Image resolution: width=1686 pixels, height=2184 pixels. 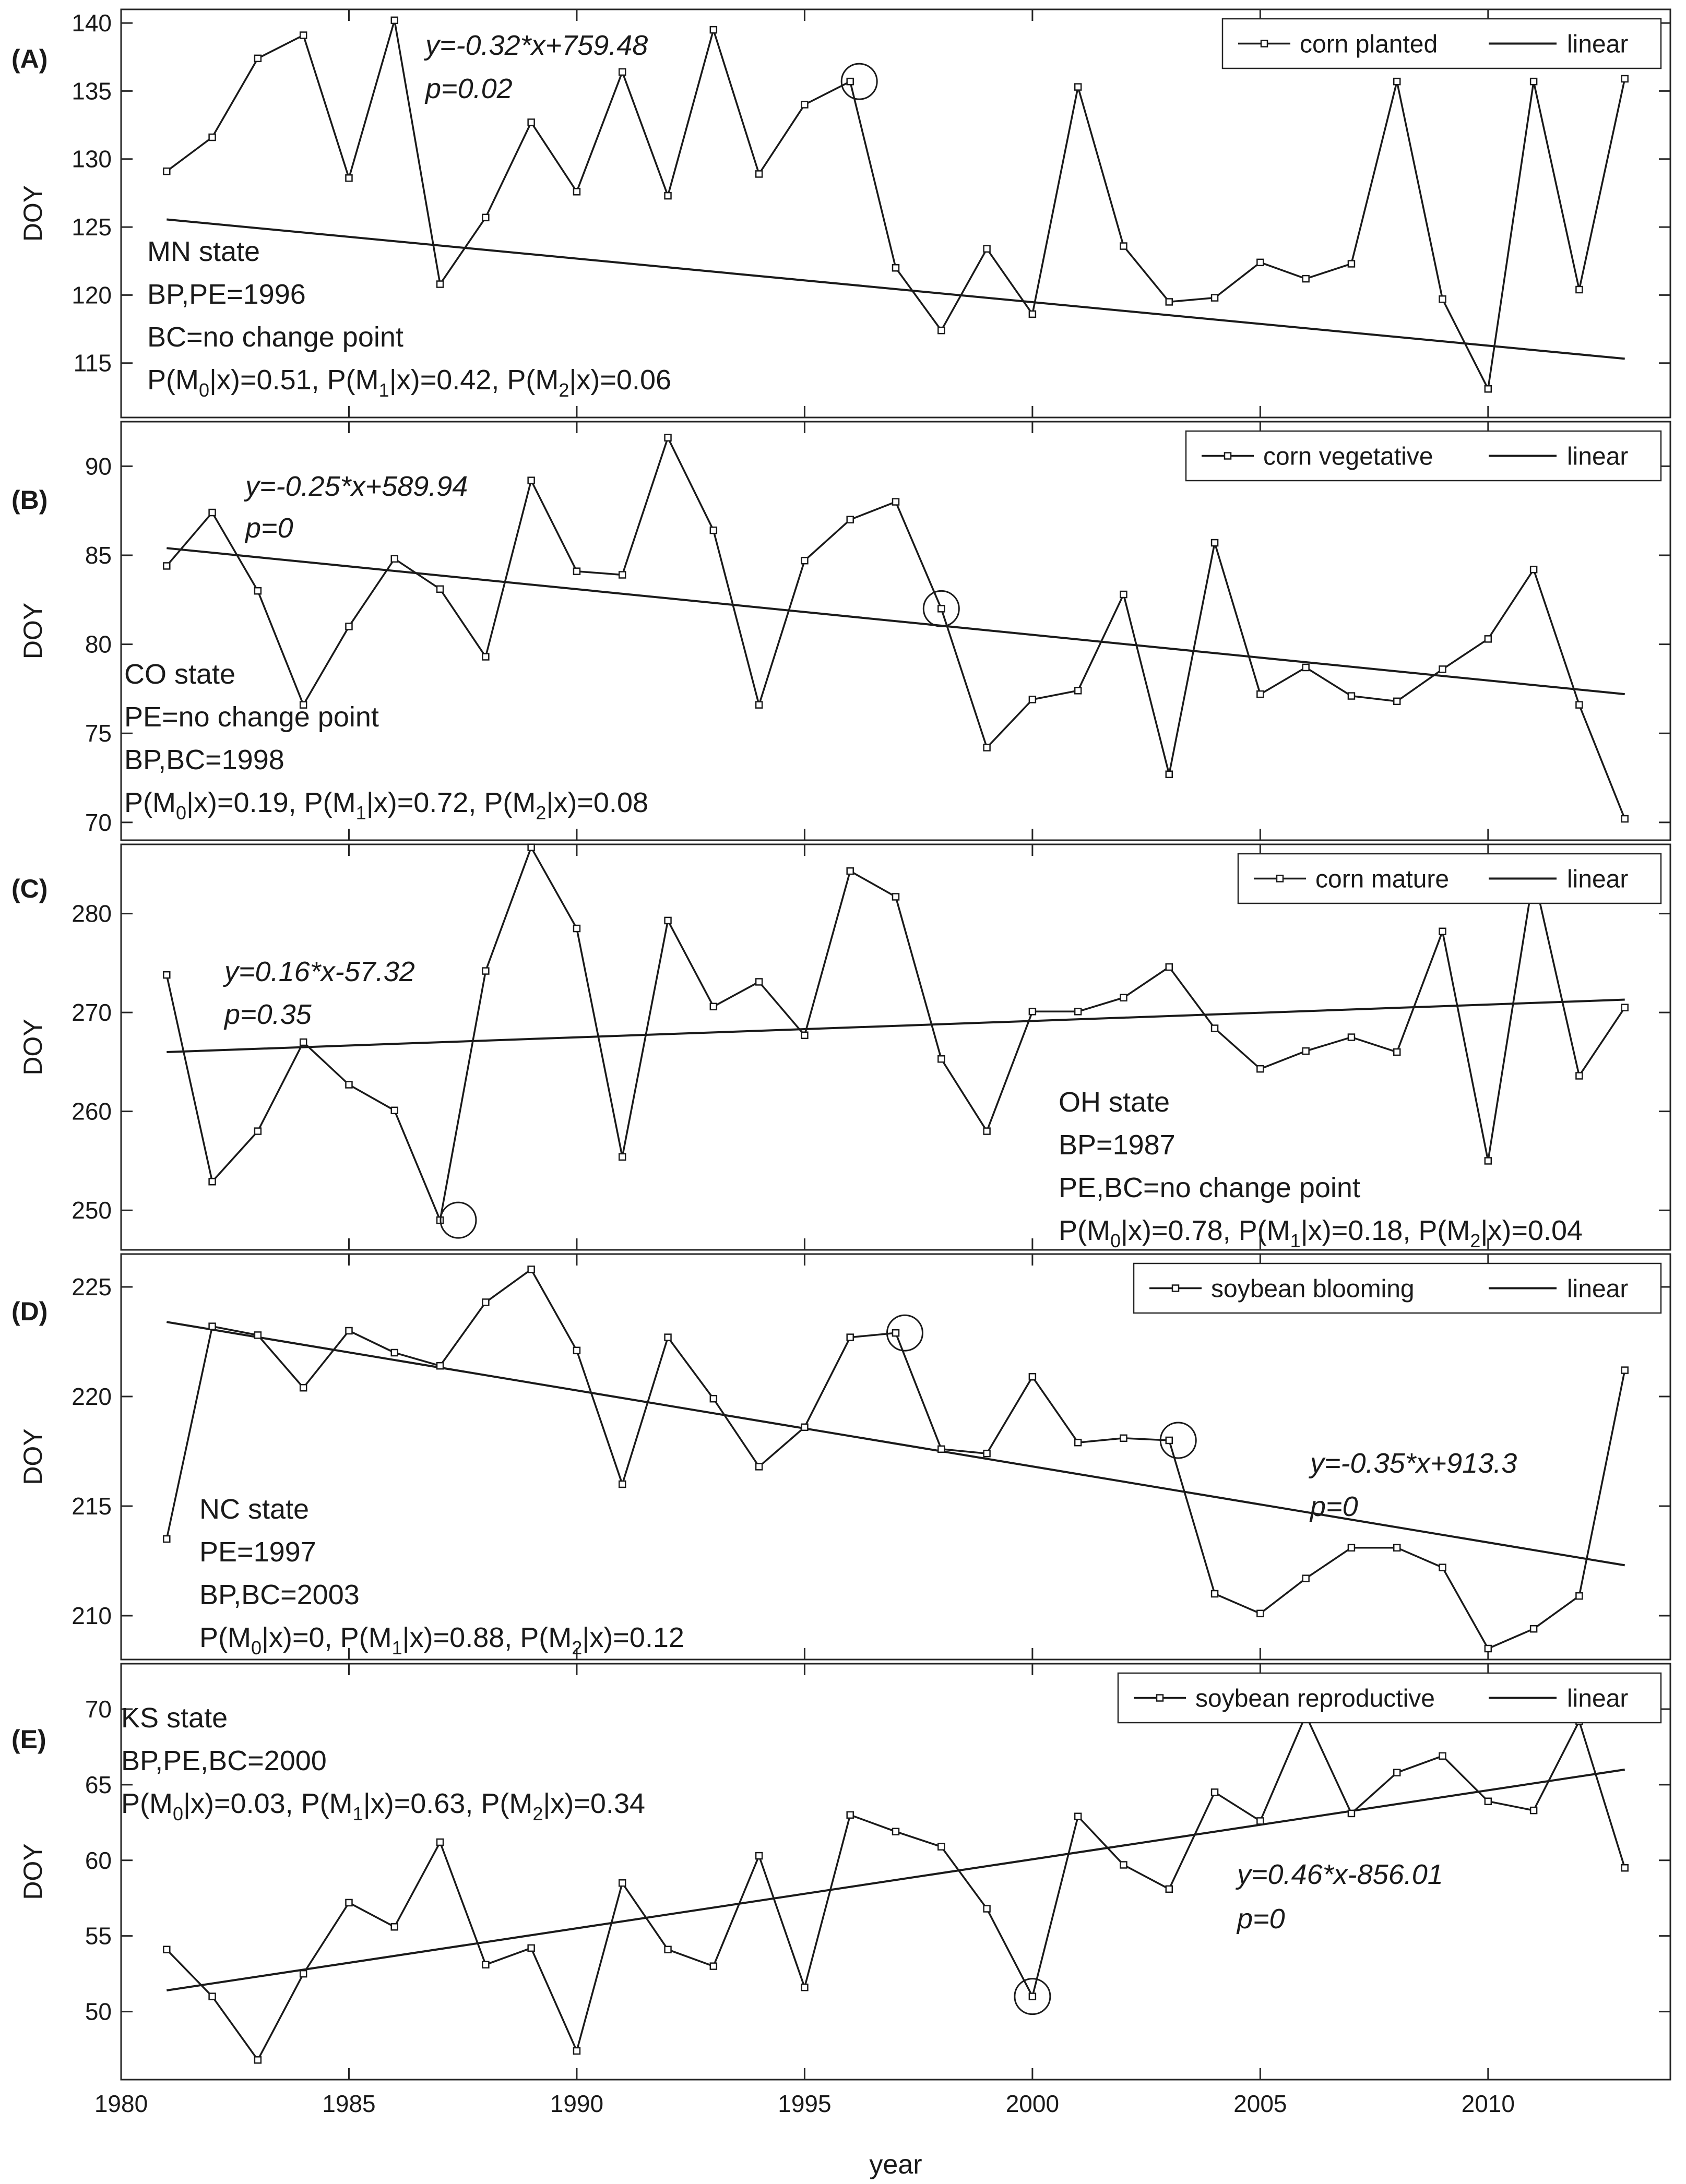 What do you see at coordinates (355, 486) in the screenshot?
I see `fit-equation: y=-0.25*x+589.94` at bounding box center [355, 486].